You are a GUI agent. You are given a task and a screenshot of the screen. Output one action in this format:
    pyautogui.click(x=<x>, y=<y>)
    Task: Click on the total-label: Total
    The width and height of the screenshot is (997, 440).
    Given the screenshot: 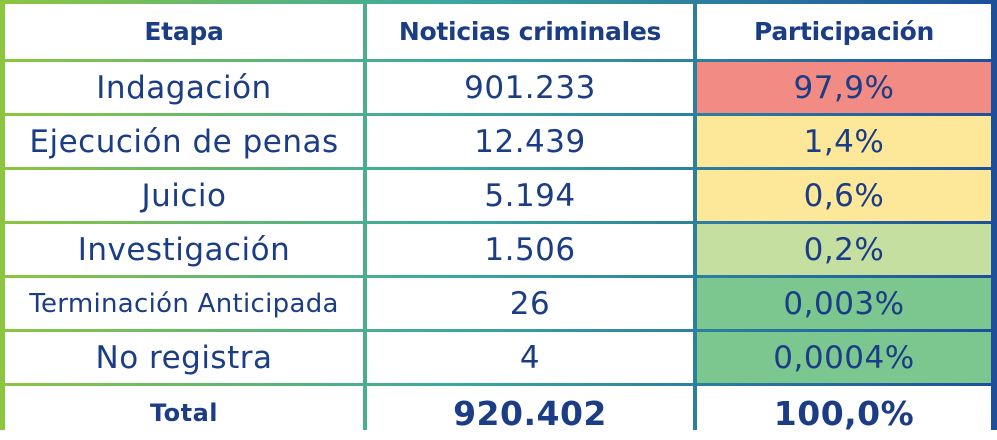 What is the action you would take?
    pyautogui.click(x=184, y=413)
    